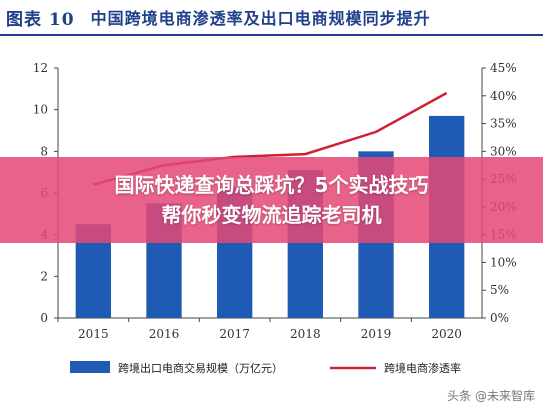  I want to click on legend-bar-swatch, so click(90, 367).